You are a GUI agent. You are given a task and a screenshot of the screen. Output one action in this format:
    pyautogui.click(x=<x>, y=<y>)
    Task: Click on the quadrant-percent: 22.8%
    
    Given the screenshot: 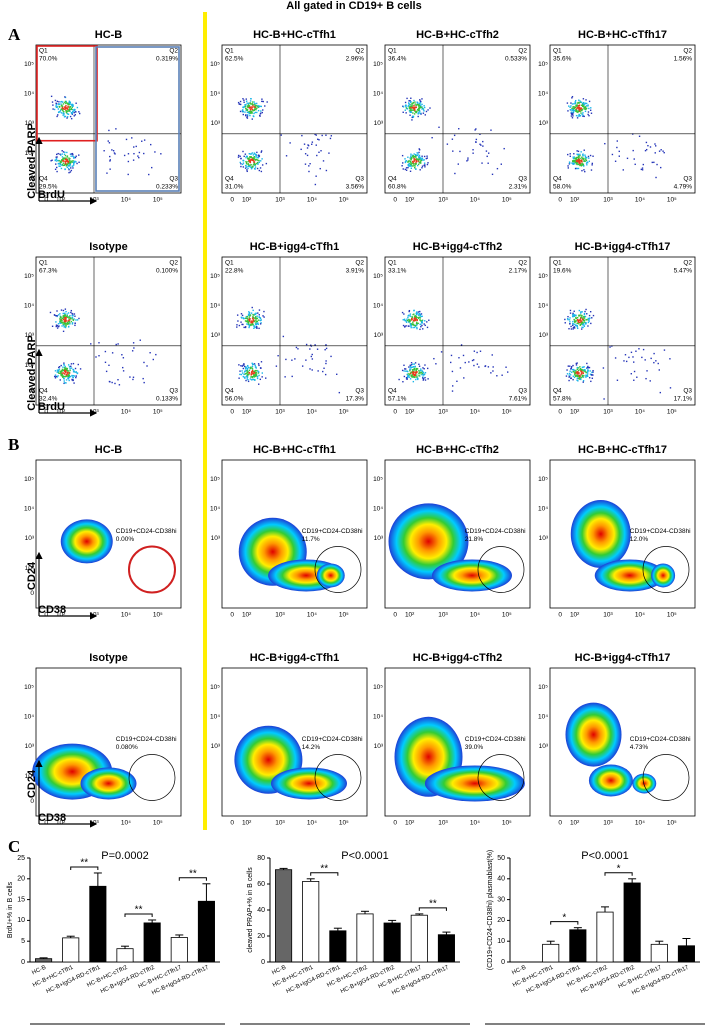 What is the action you would take?
    pyautogui.click(x=234, y=271)
    